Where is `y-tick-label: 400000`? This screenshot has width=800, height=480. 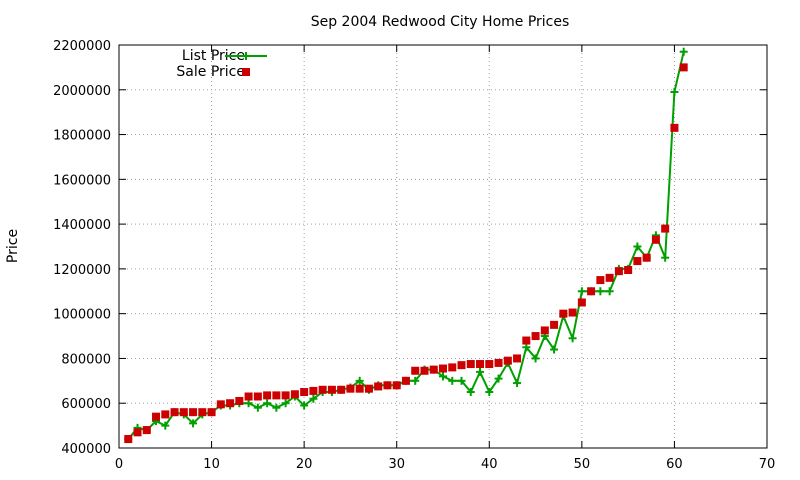
y-tick-label: 400000 is located at coordinates (86, 449).